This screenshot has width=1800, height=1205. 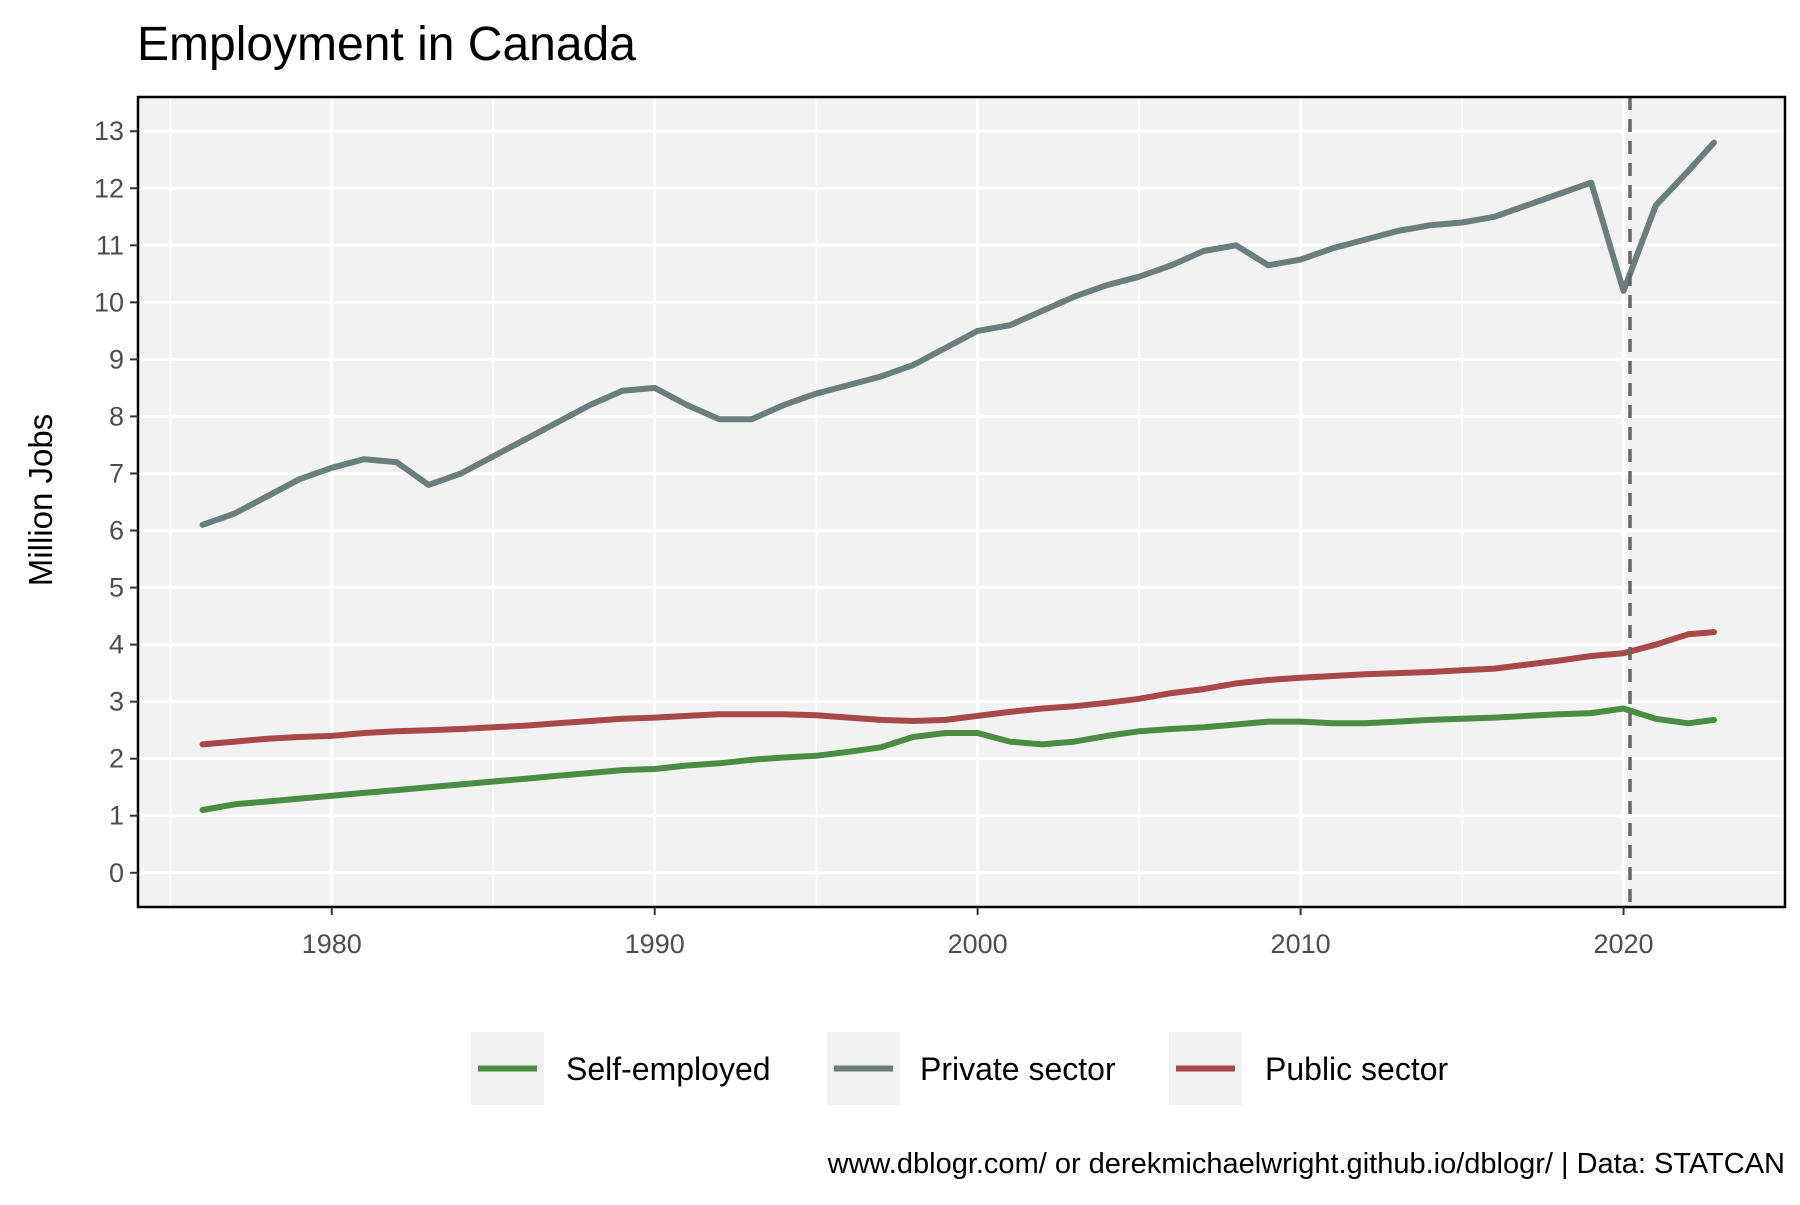 I want to click on x-tick-label: 2010, so click(x=1301, y=944).